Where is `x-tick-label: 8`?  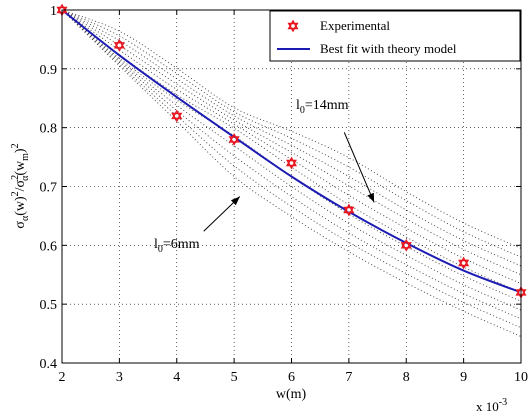
x-tick-label: 8 is located at coordinates (406, 377).